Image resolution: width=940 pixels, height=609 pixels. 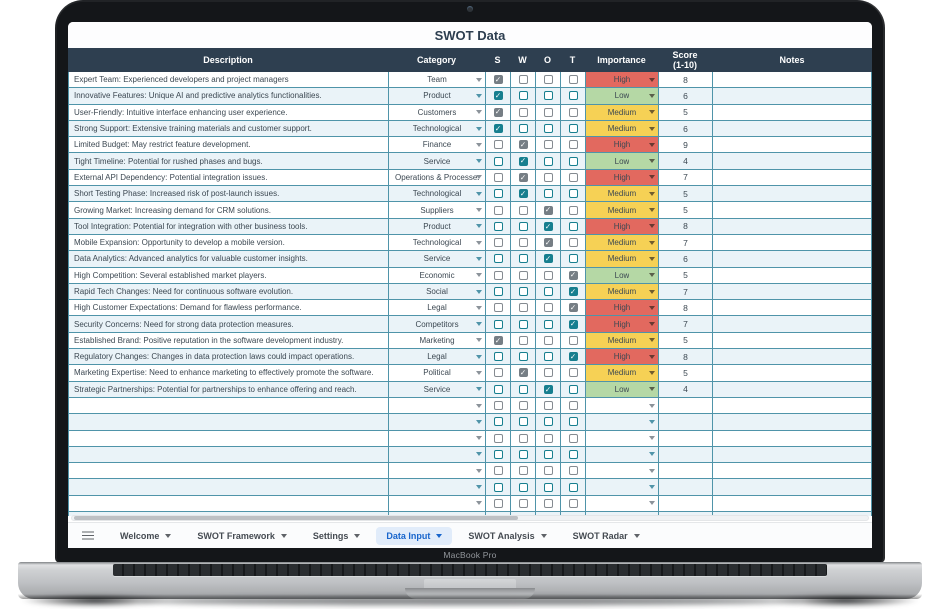 What do you see at coordinates (296, 518) in the screenshot?
I see `horizontal-scrollbar-thumb` at bounding box center [296, 518].